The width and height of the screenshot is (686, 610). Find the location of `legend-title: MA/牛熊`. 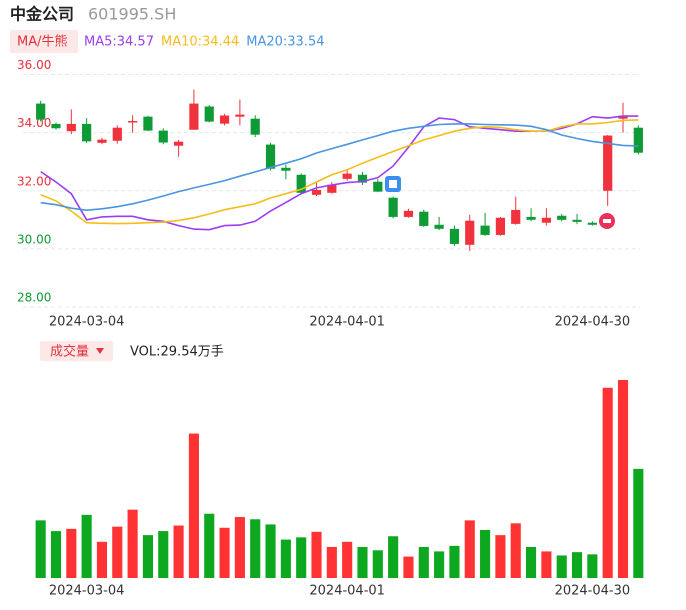

legend-title: MA/牛熊 is located at coordinates (42, 42).